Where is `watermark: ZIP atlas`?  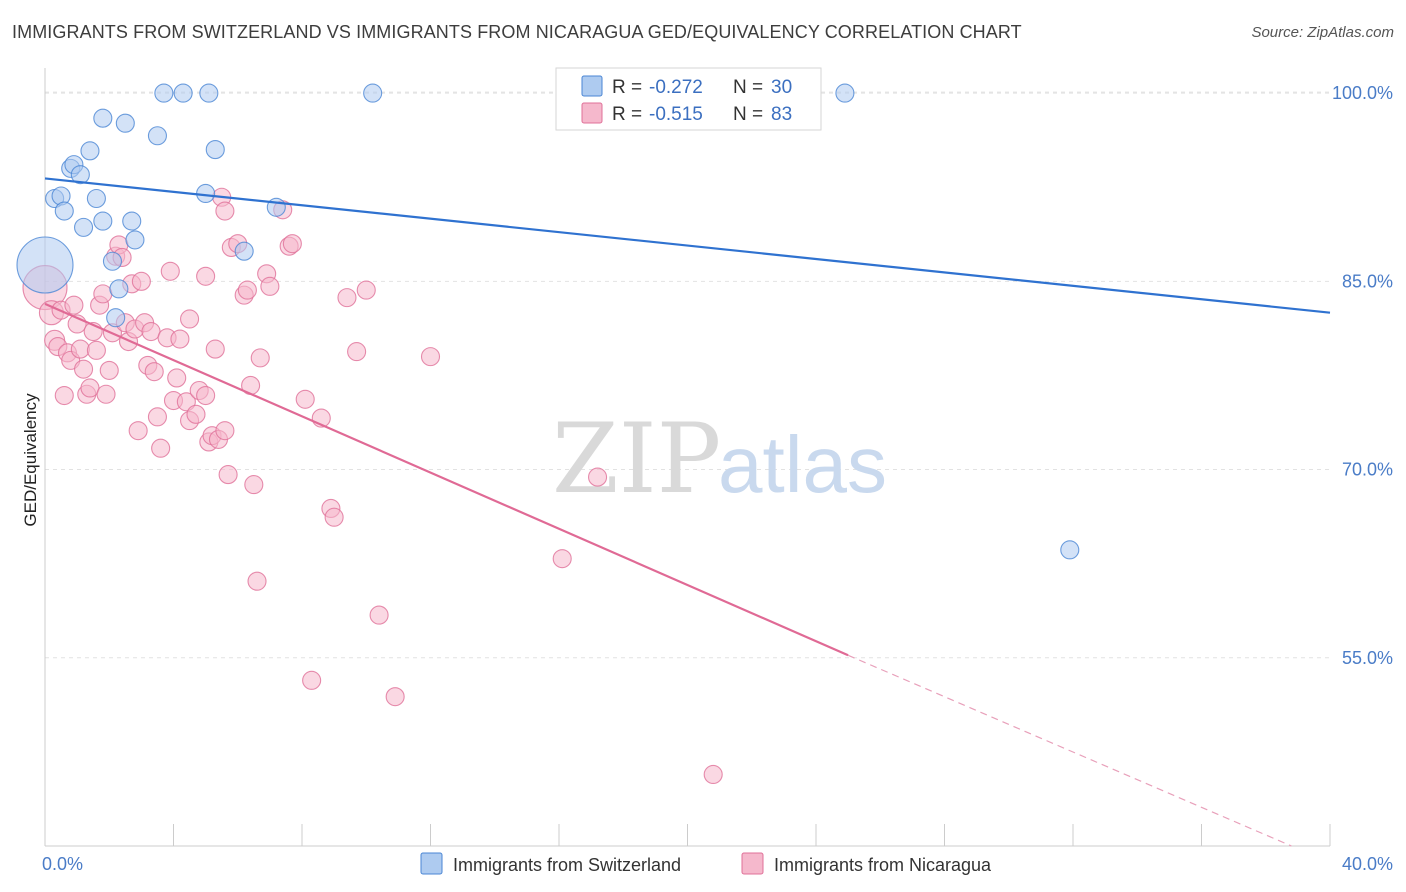
watermark: ZIP atlas is located at coordinates (719, 459).